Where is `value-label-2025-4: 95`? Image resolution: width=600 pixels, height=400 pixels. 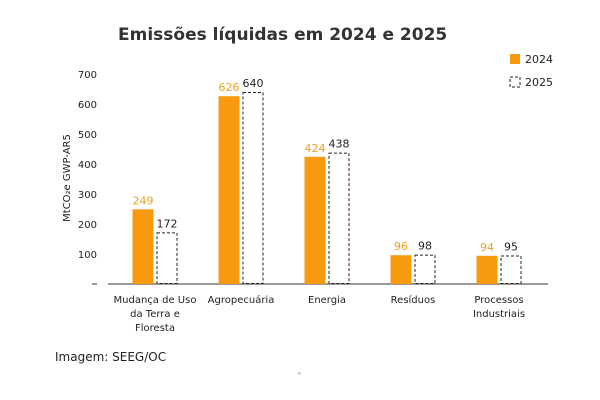
value-label-2025-4: 95 is located at coordinates (511, 247).